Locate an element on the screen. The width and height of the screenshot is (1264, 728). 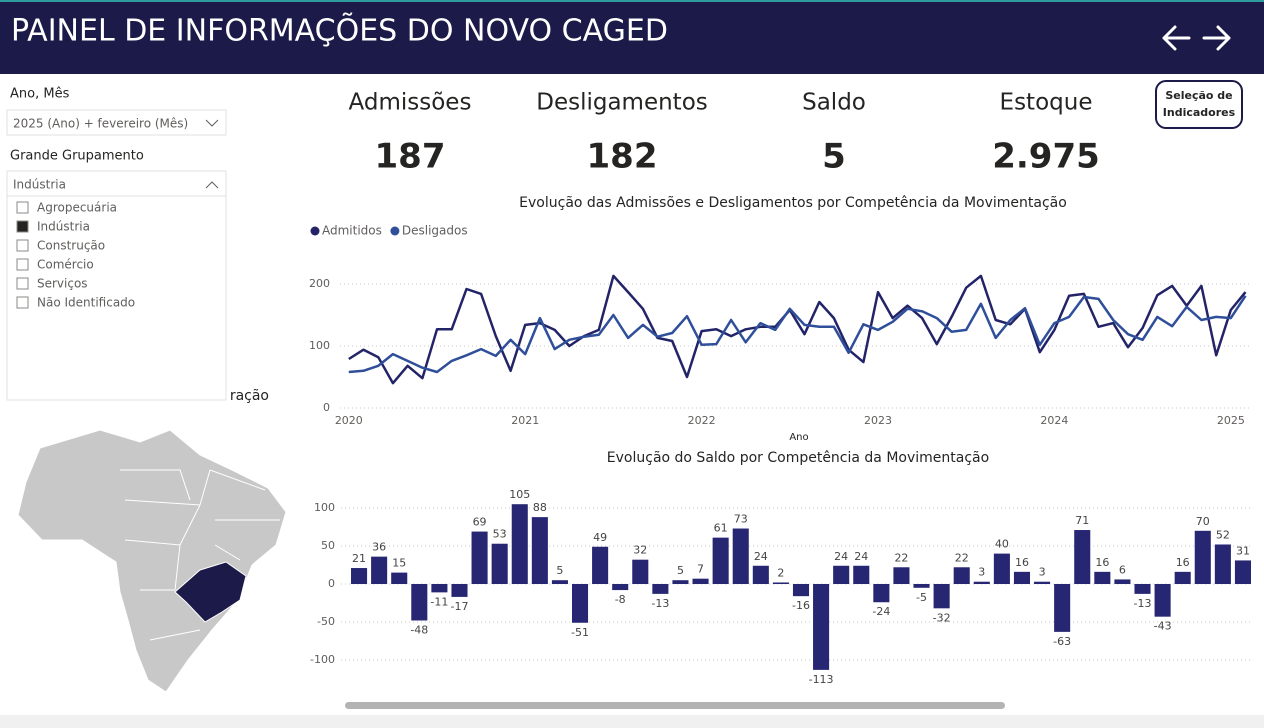
indicator-button is located at coordinates (1199, 104).